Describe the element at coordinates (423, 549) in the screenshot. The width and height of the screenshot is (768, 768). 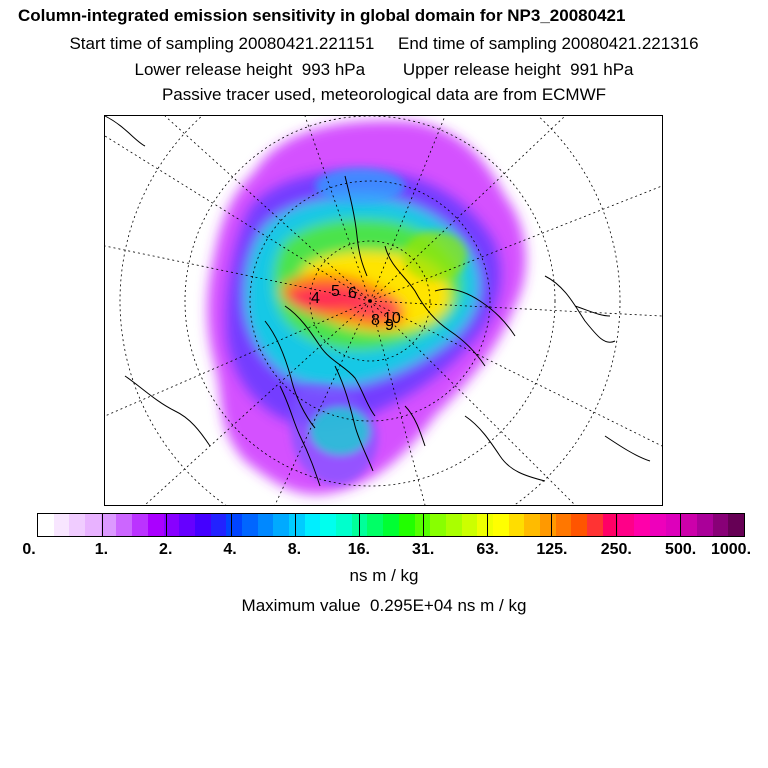
I see `colorbar-tick-label: 31.` at that location.